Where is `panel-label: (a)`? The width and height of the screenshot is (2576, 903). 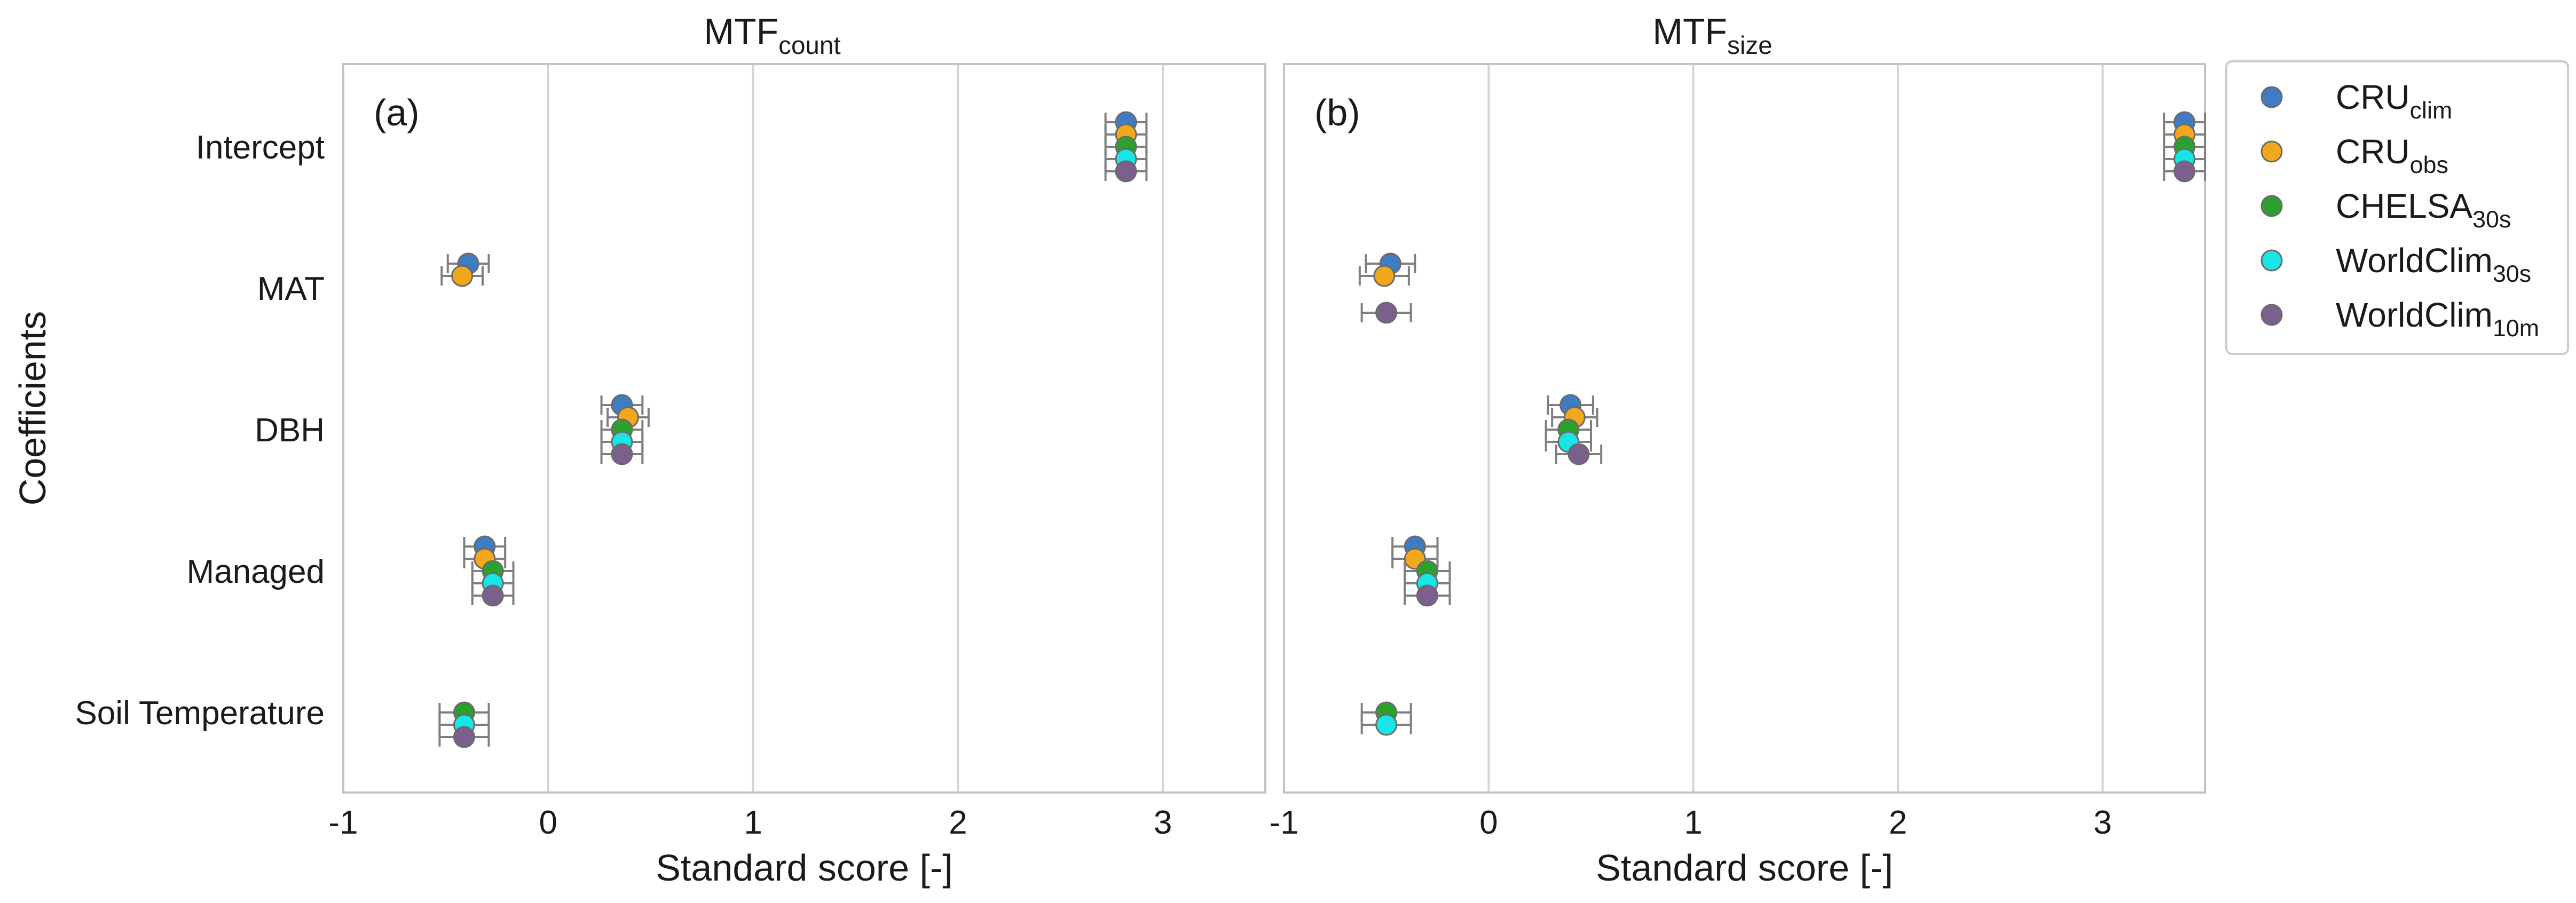
panel-label: (a) is located at coordinates (397, 112).